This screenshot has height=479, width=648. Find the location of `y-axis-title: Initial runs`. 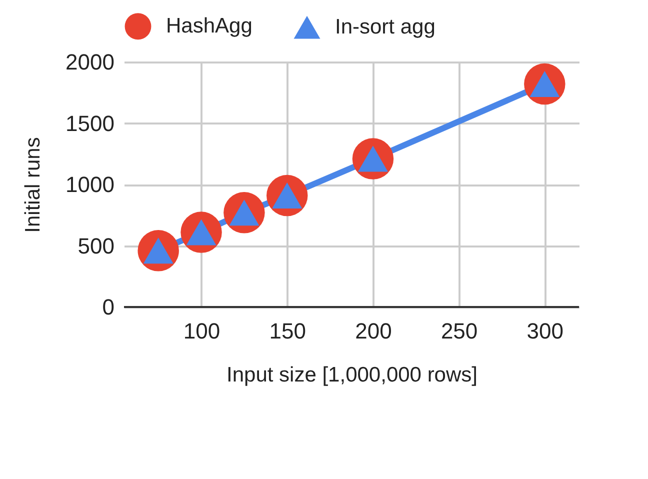

y-axis-title: Initial runs is located at coordinates (33, 185).